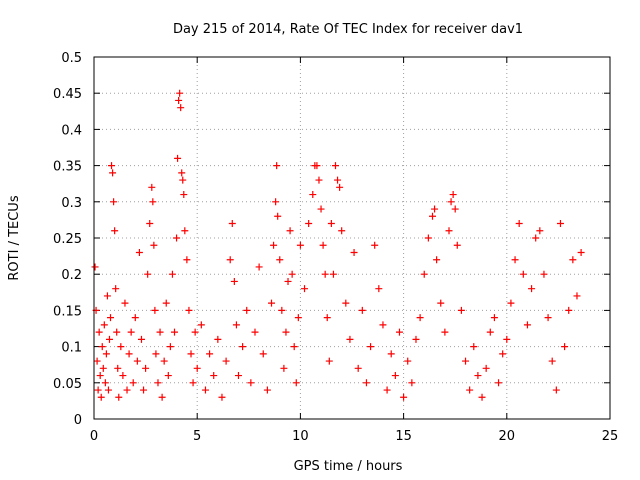 Image resolution: width=640 pixels, height=480 pixels. Describe the element at coordinates (94, 436) in the screenshot. I see `x-tick-label: 0` at that location.